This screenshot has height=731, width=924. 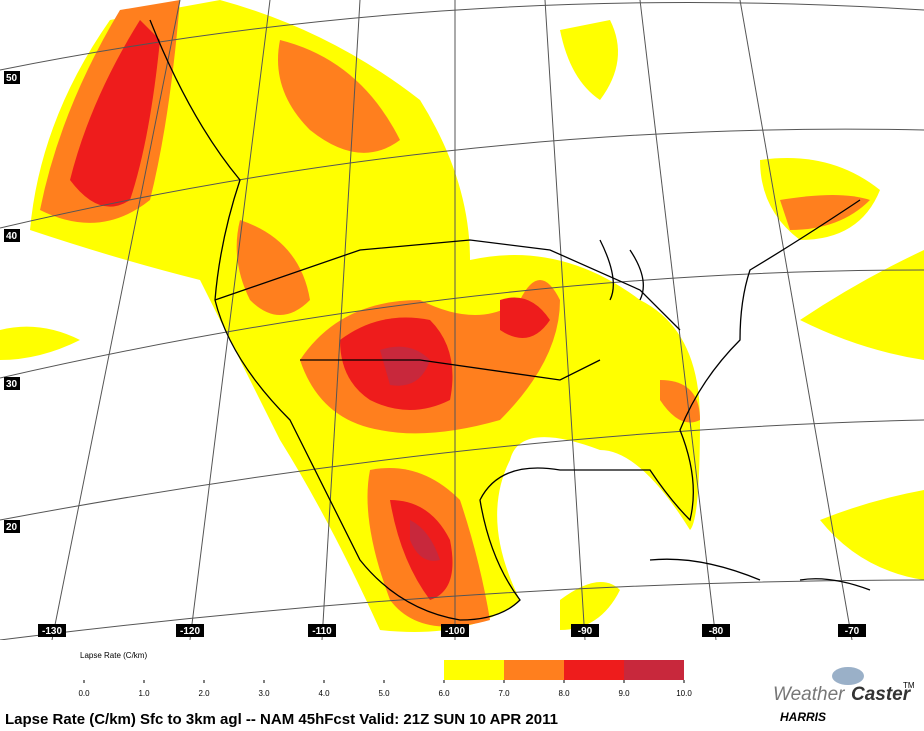 What do you see at coordinates (504, 693) in the screenshot?
I see `legend-tick-label: 7.0` at bounding box center [504, 693].